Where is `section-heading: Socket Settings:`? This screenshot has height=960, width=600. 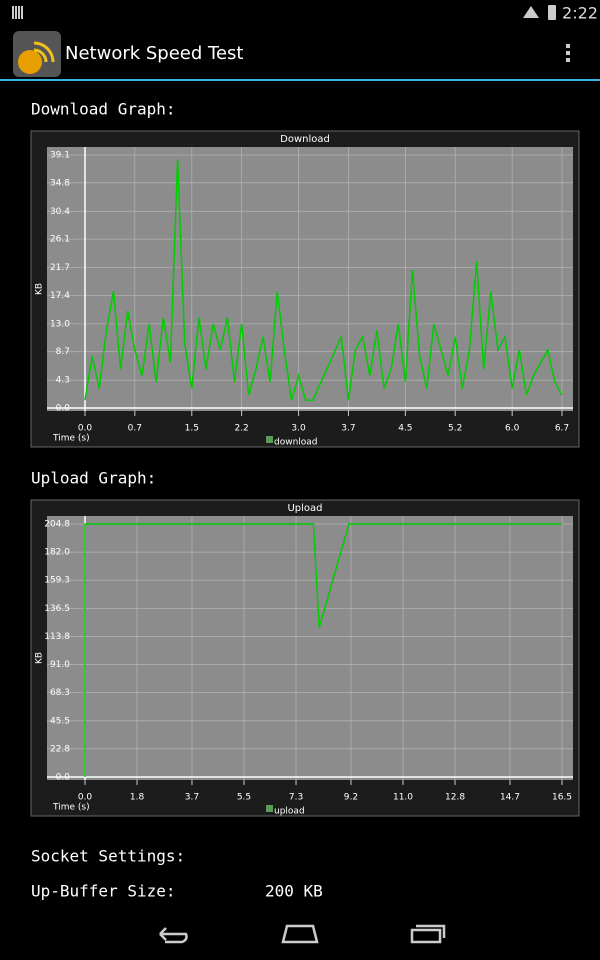
section-heading: Socket Settings: is located at coordinates (108, 856).